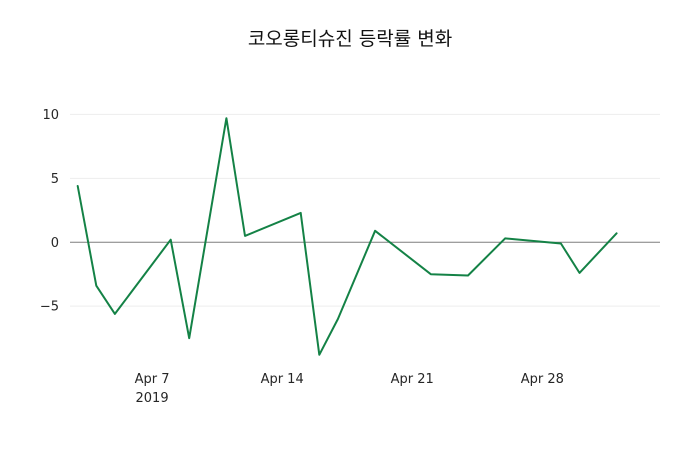  What do you see at coordinates (412, 379) in the screenshot?
I see `x-tick-label: Apr 21` at bounding box center [412, 379].